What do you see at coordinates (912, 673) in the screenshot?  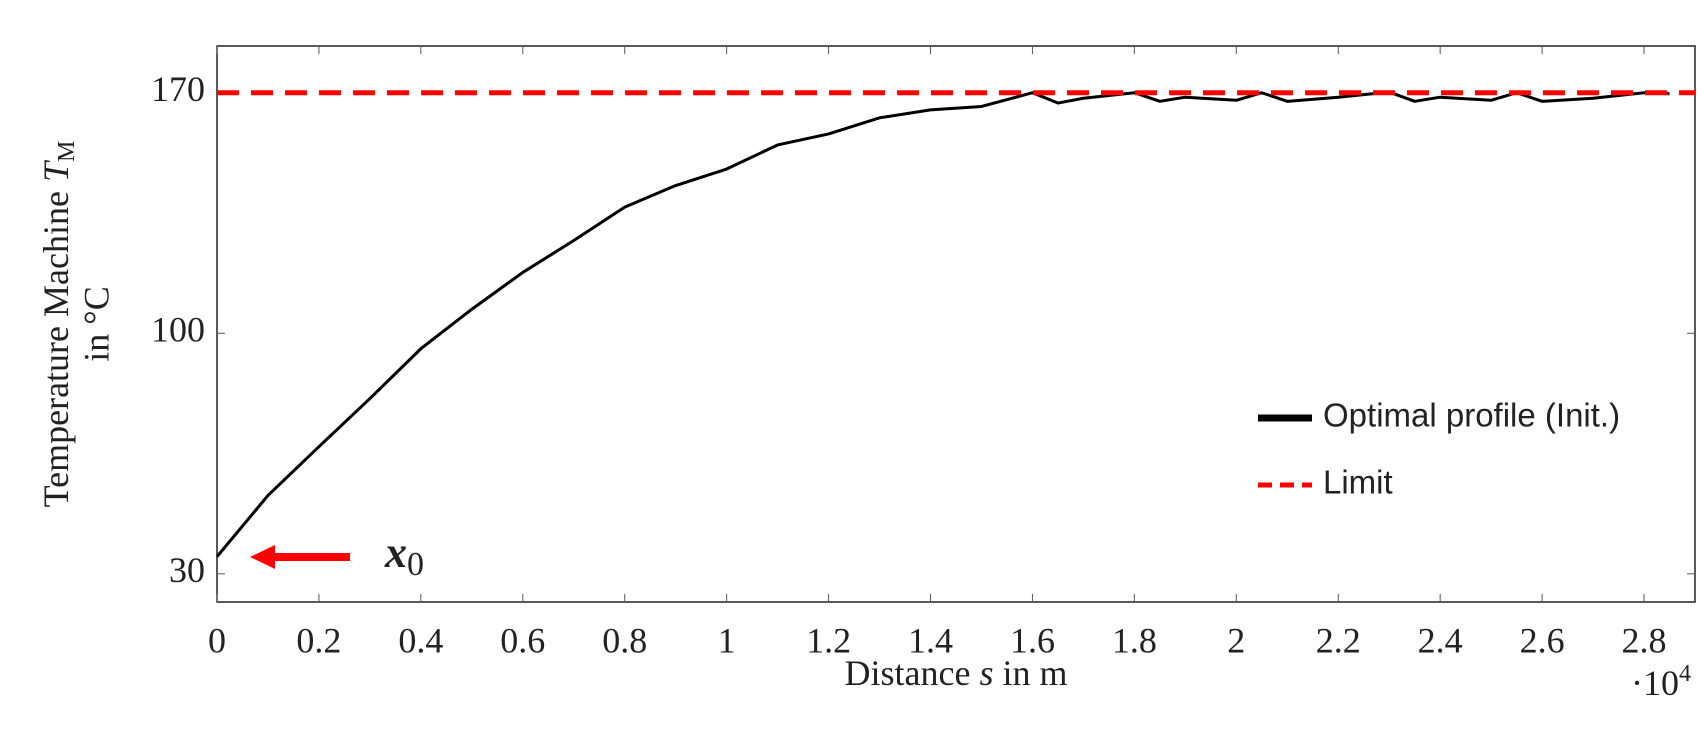 I see `x-label-text: Distance` at bounding box center [912, 673].